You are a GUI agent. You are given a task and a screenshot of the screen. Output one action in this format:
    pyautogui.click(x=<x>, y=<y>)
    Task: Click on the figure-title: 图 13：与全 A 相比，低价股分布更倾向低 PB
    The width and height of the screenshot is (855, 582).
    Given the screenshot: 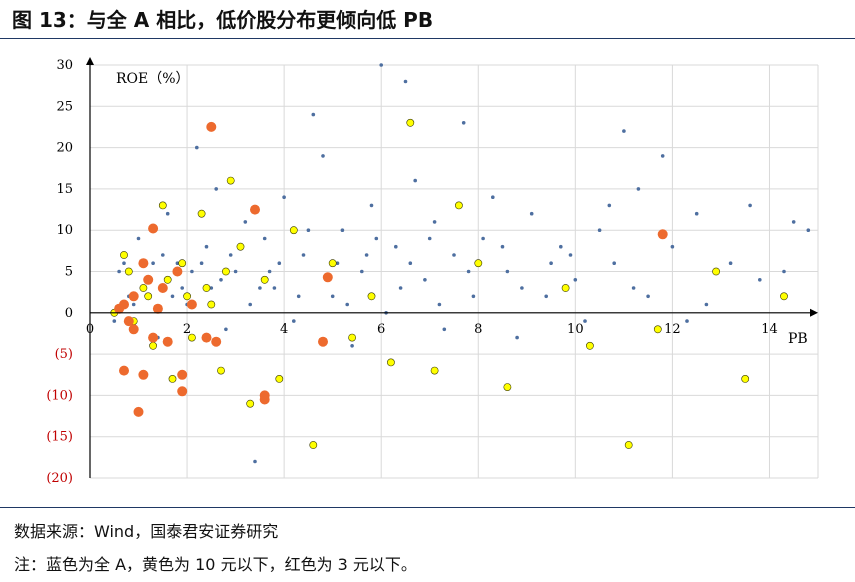 What is the action you would take?
    pyautogui.click(x=223, y=20)
    